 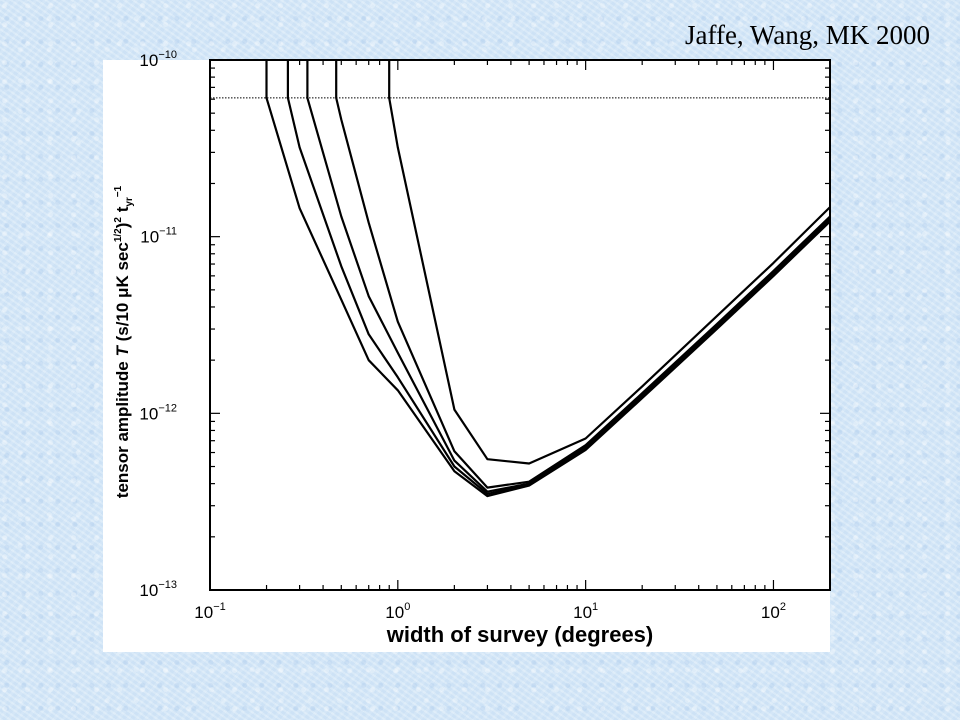 What do you see at coordinates (158, 59) in the screenshot?
I see `y-tick-label: 10−10` at bounding box center [158, 59].